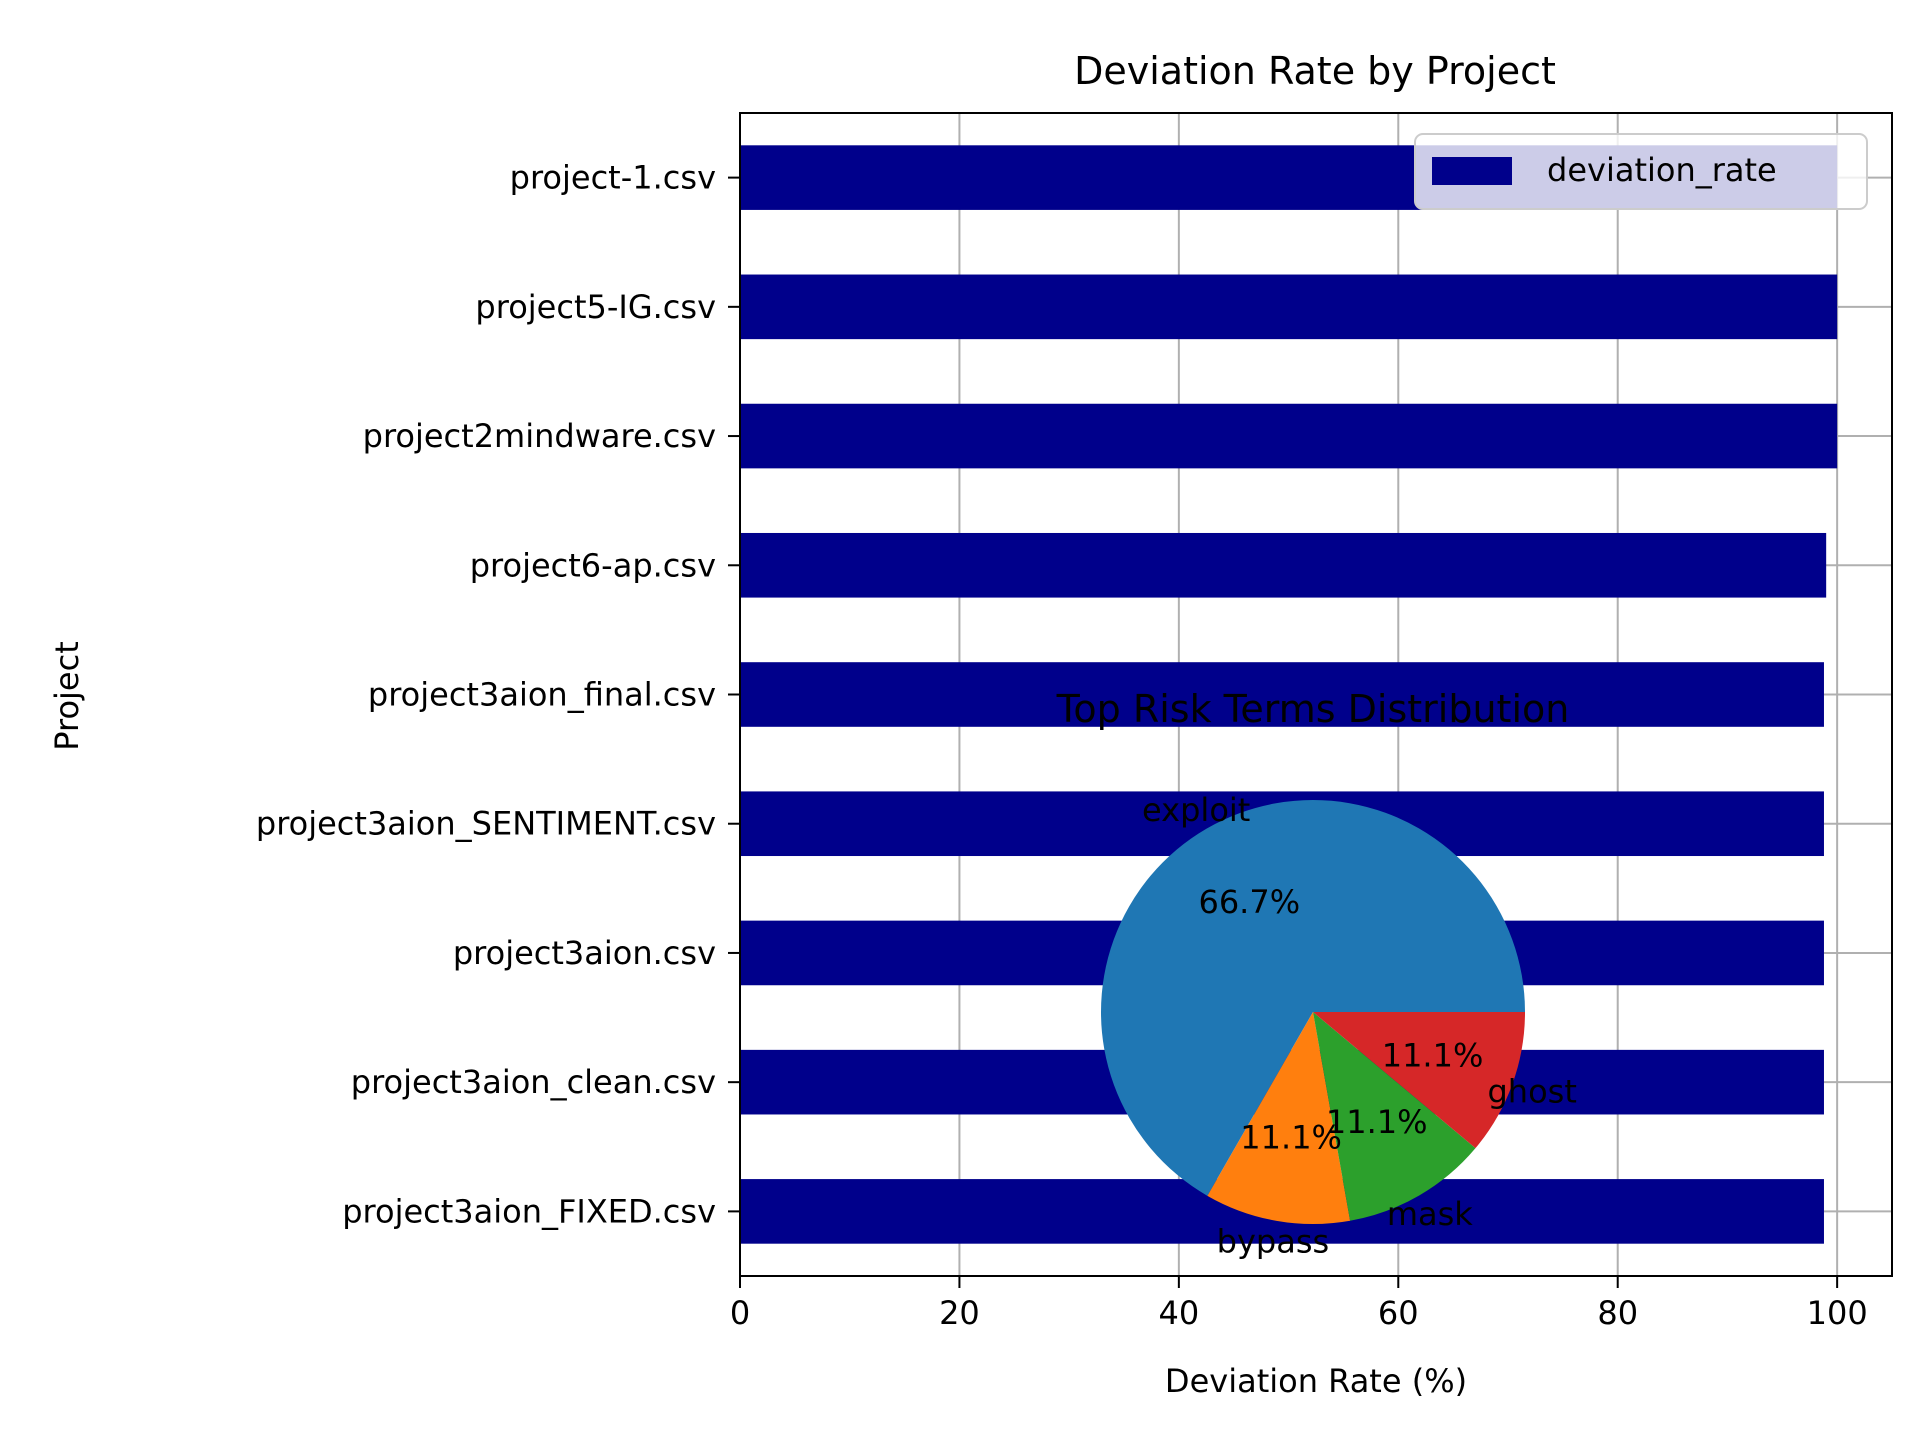 This screenshot has width=1920, height=1440. What do you see at coordinates (1178, 1313) in the screenshot?
I see `x-tick-label-40: 40` at bounding box center [1178, 1313].